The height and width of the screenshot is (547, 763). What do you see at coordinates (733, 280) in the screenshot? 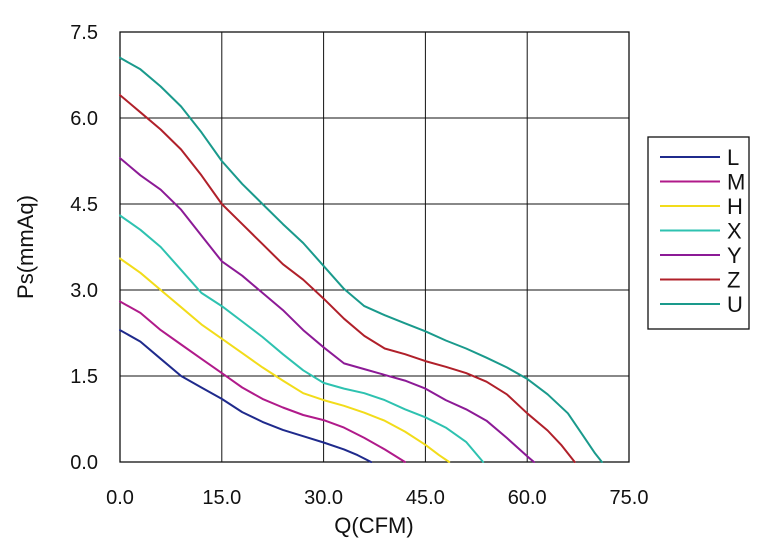
I see `legend-label-z: Z` at bounding box center [733, 280].